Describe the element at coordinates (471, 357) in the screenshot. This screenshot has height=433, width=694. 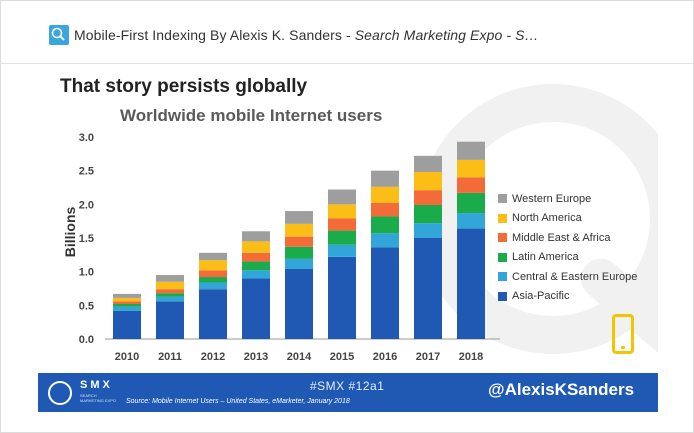
I see `x-tick-label: 2018` at that location.